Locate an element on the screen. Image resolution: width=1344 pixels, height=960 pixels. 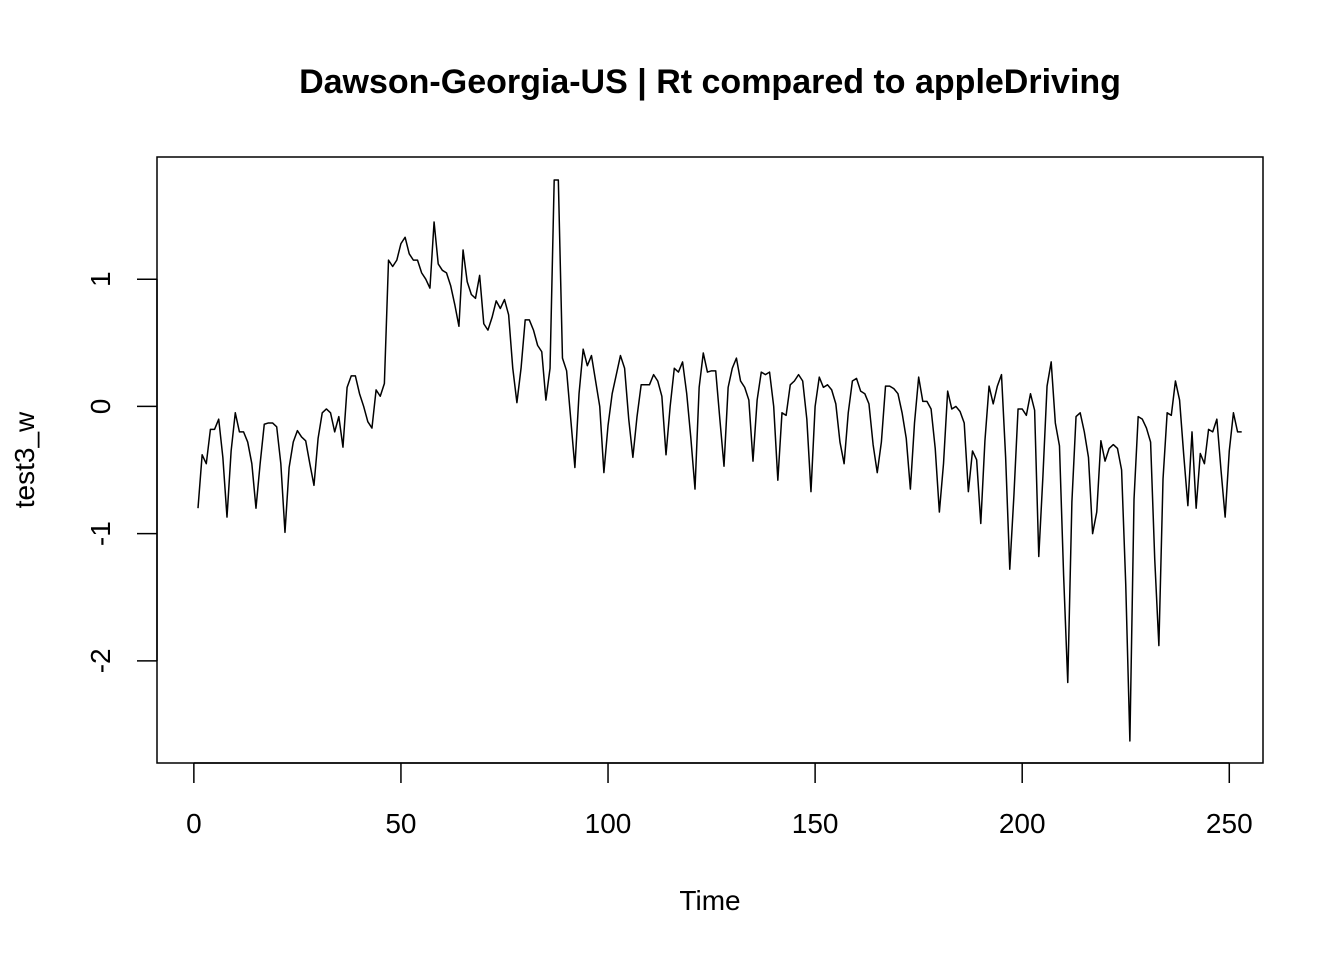
x-tick-label: 250 is located at coordinates (1229, 823).